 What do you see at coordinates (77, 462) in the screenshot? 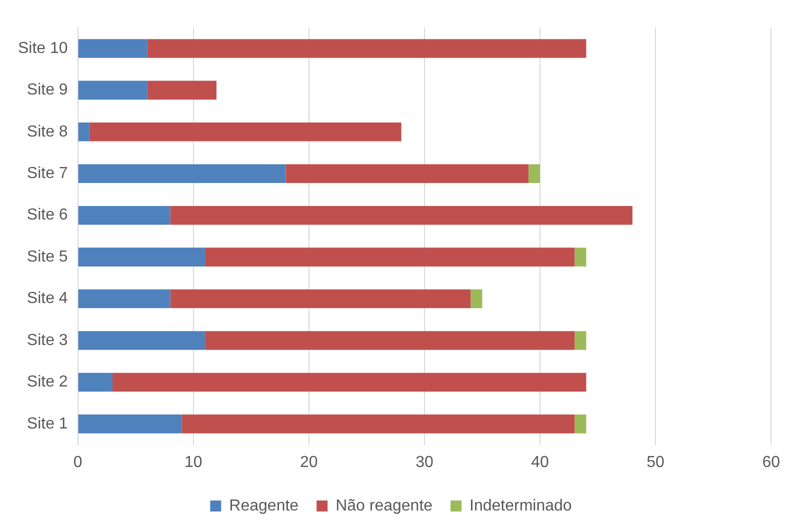
I see `x-tick-label: 0` at bounding box center [77, 462].